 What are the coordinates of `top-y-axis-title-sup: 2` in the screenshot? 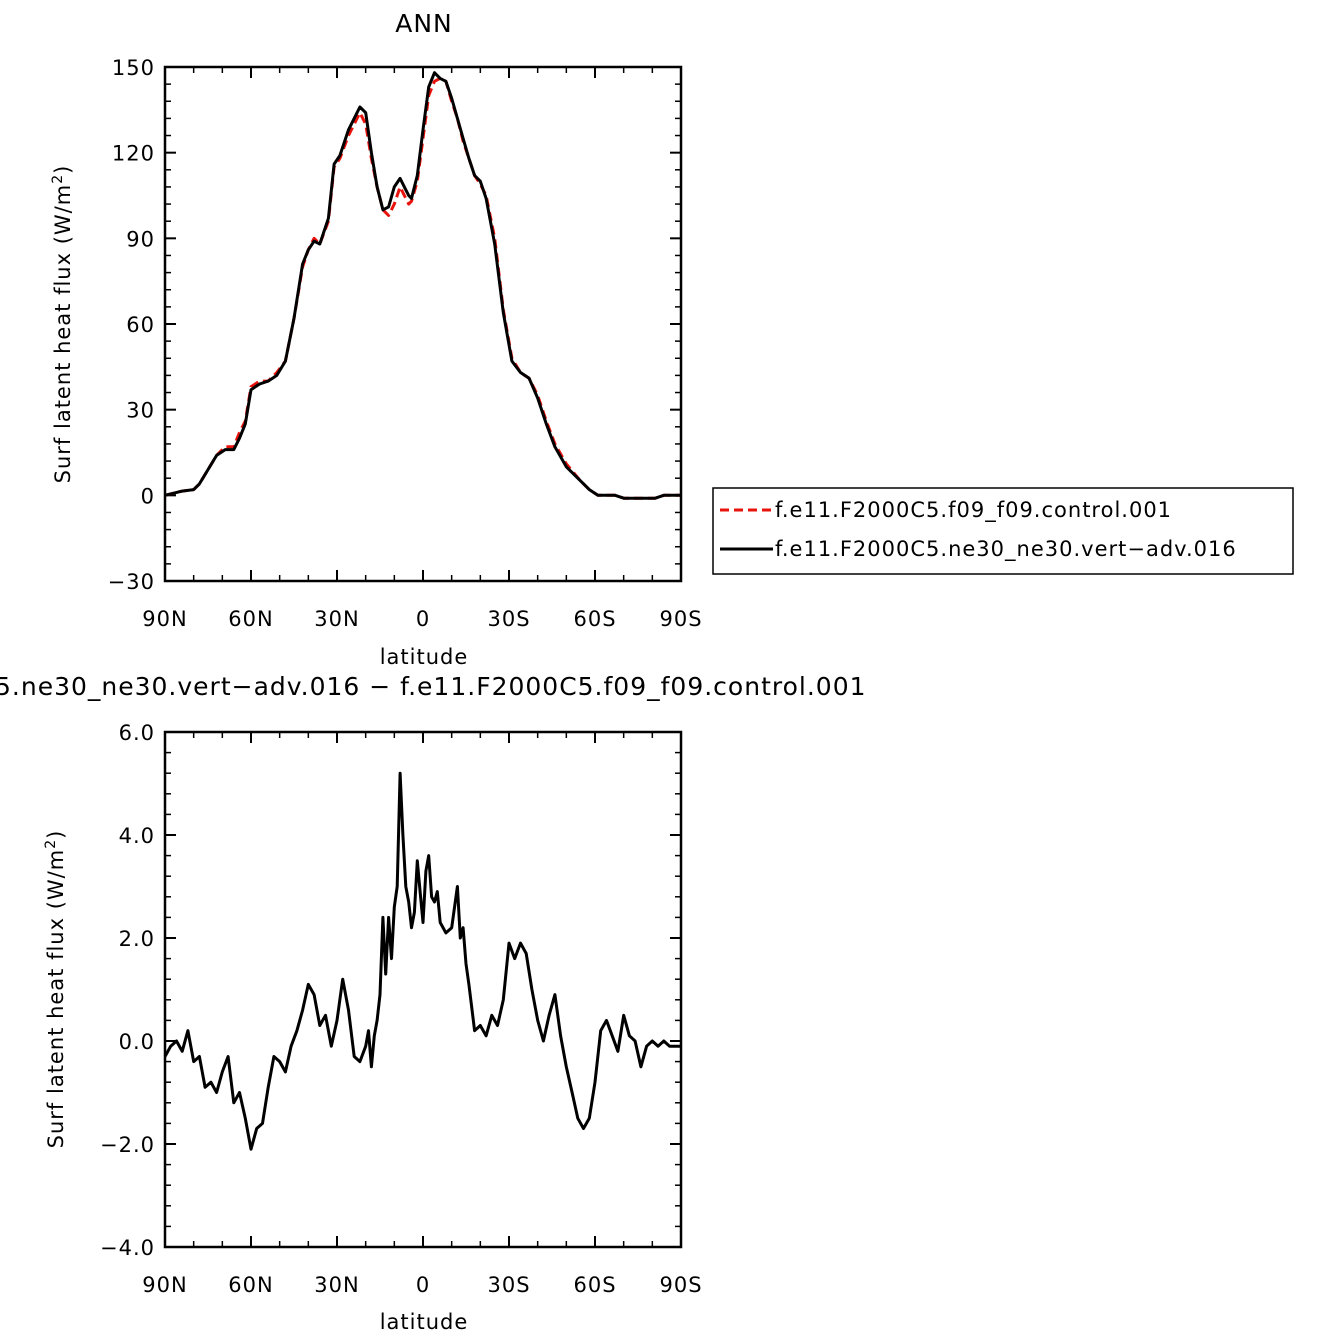 It's located at (58, 179).